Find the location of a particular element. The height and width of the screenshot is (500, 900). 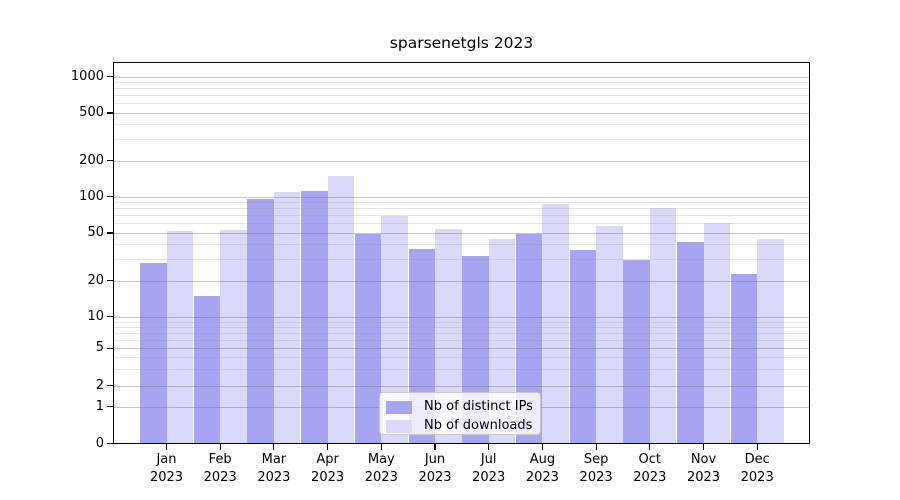

x-tick-label-jun: Jun 2023 is located at coordinates (435, 468).